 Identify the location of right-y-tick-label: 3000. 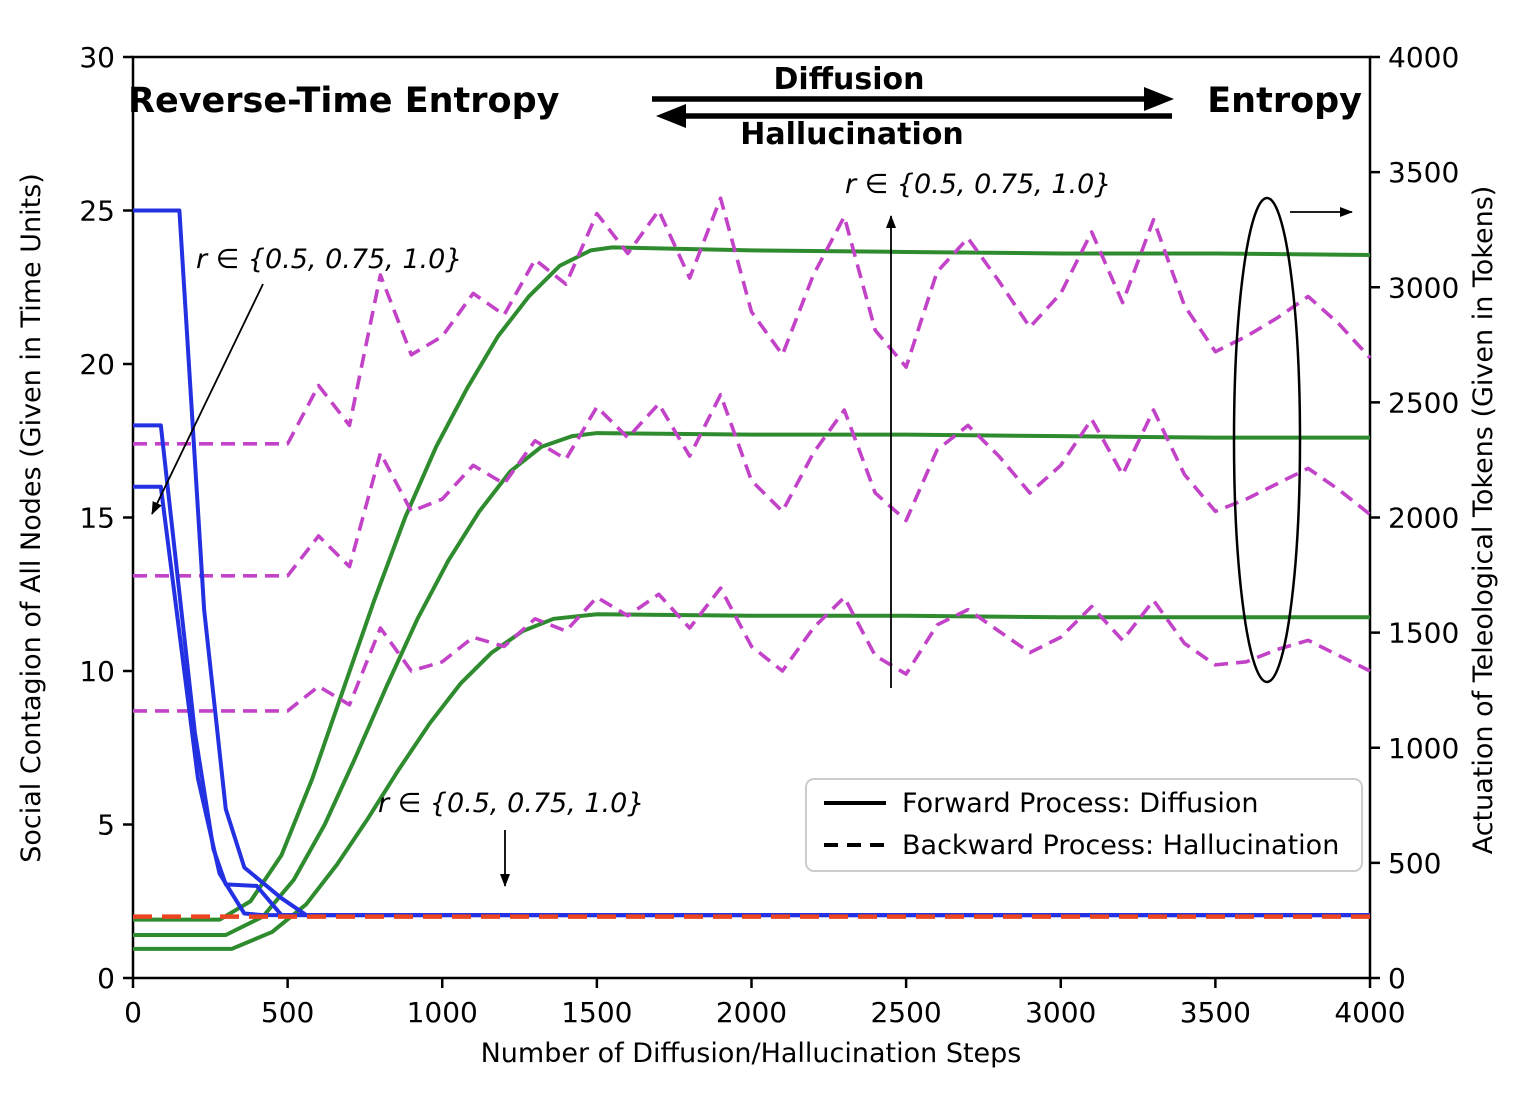
(1423, 287).